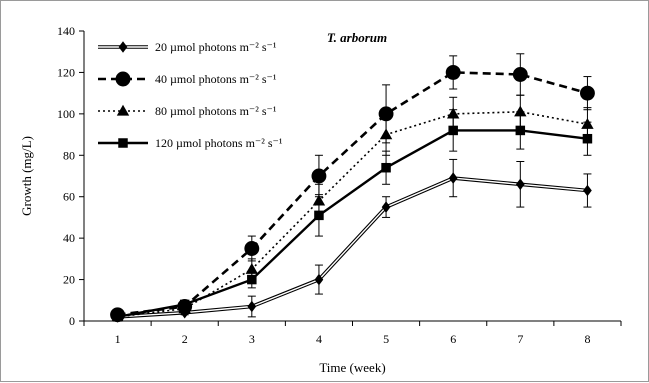  I want to click on y-tick-label: 0, so click(72, 321).